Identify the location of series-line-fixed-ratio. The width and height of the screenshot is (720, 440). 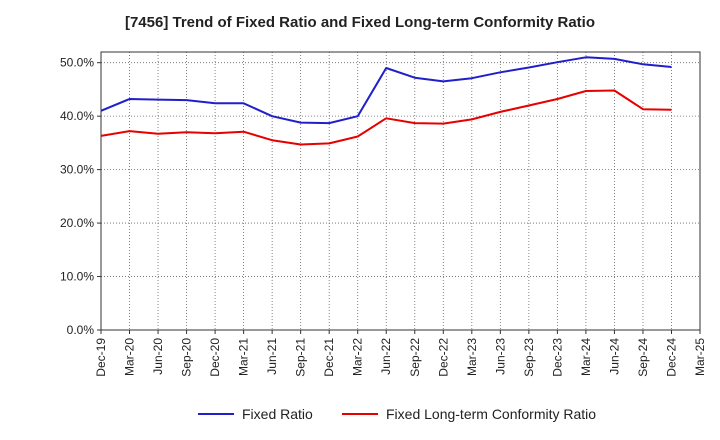
(386, 90).